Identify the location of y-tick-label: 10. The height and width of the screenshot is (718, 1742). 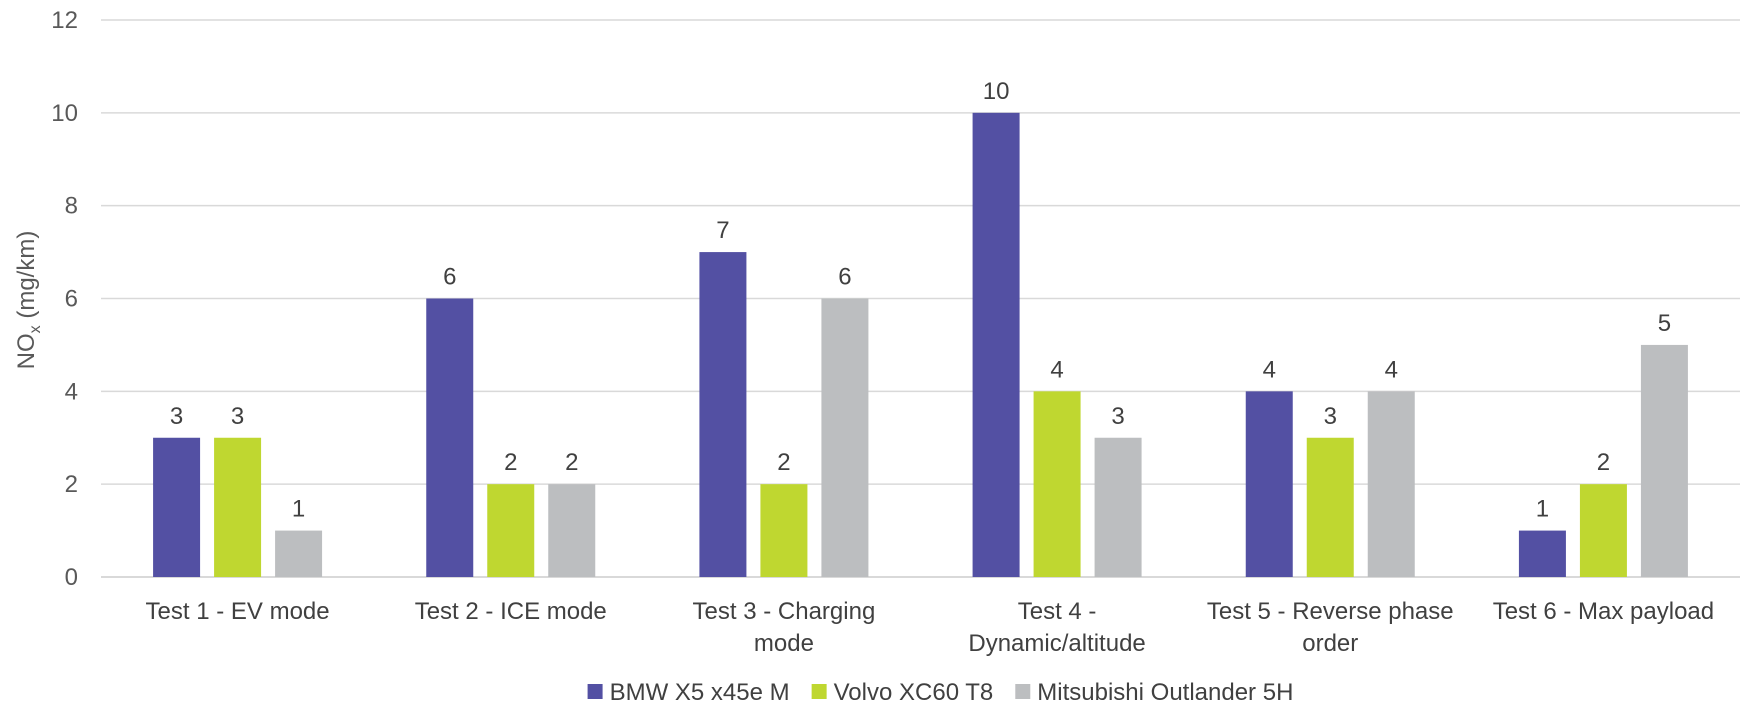
(64, 113).